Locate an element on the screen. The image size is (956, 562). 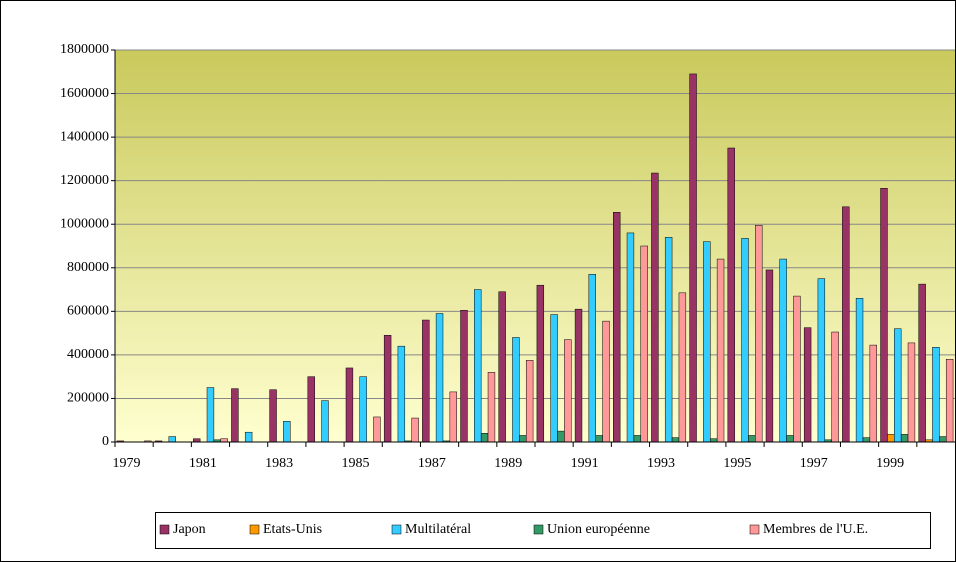
x-tick-label: 1995 is located at coordinates (737, 463).